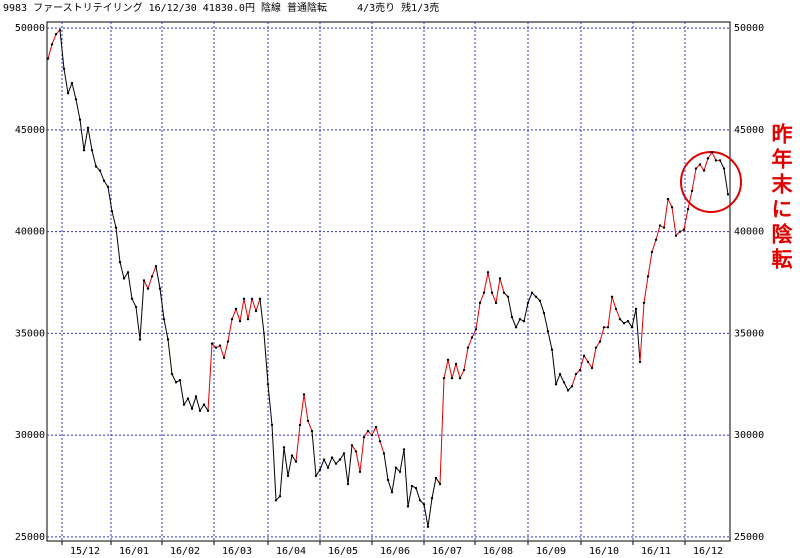 The image size is (800, 558). Describe the element at coordinates (30, 333) in the screenshot. I see `y-tick-label: 35000` at that location.